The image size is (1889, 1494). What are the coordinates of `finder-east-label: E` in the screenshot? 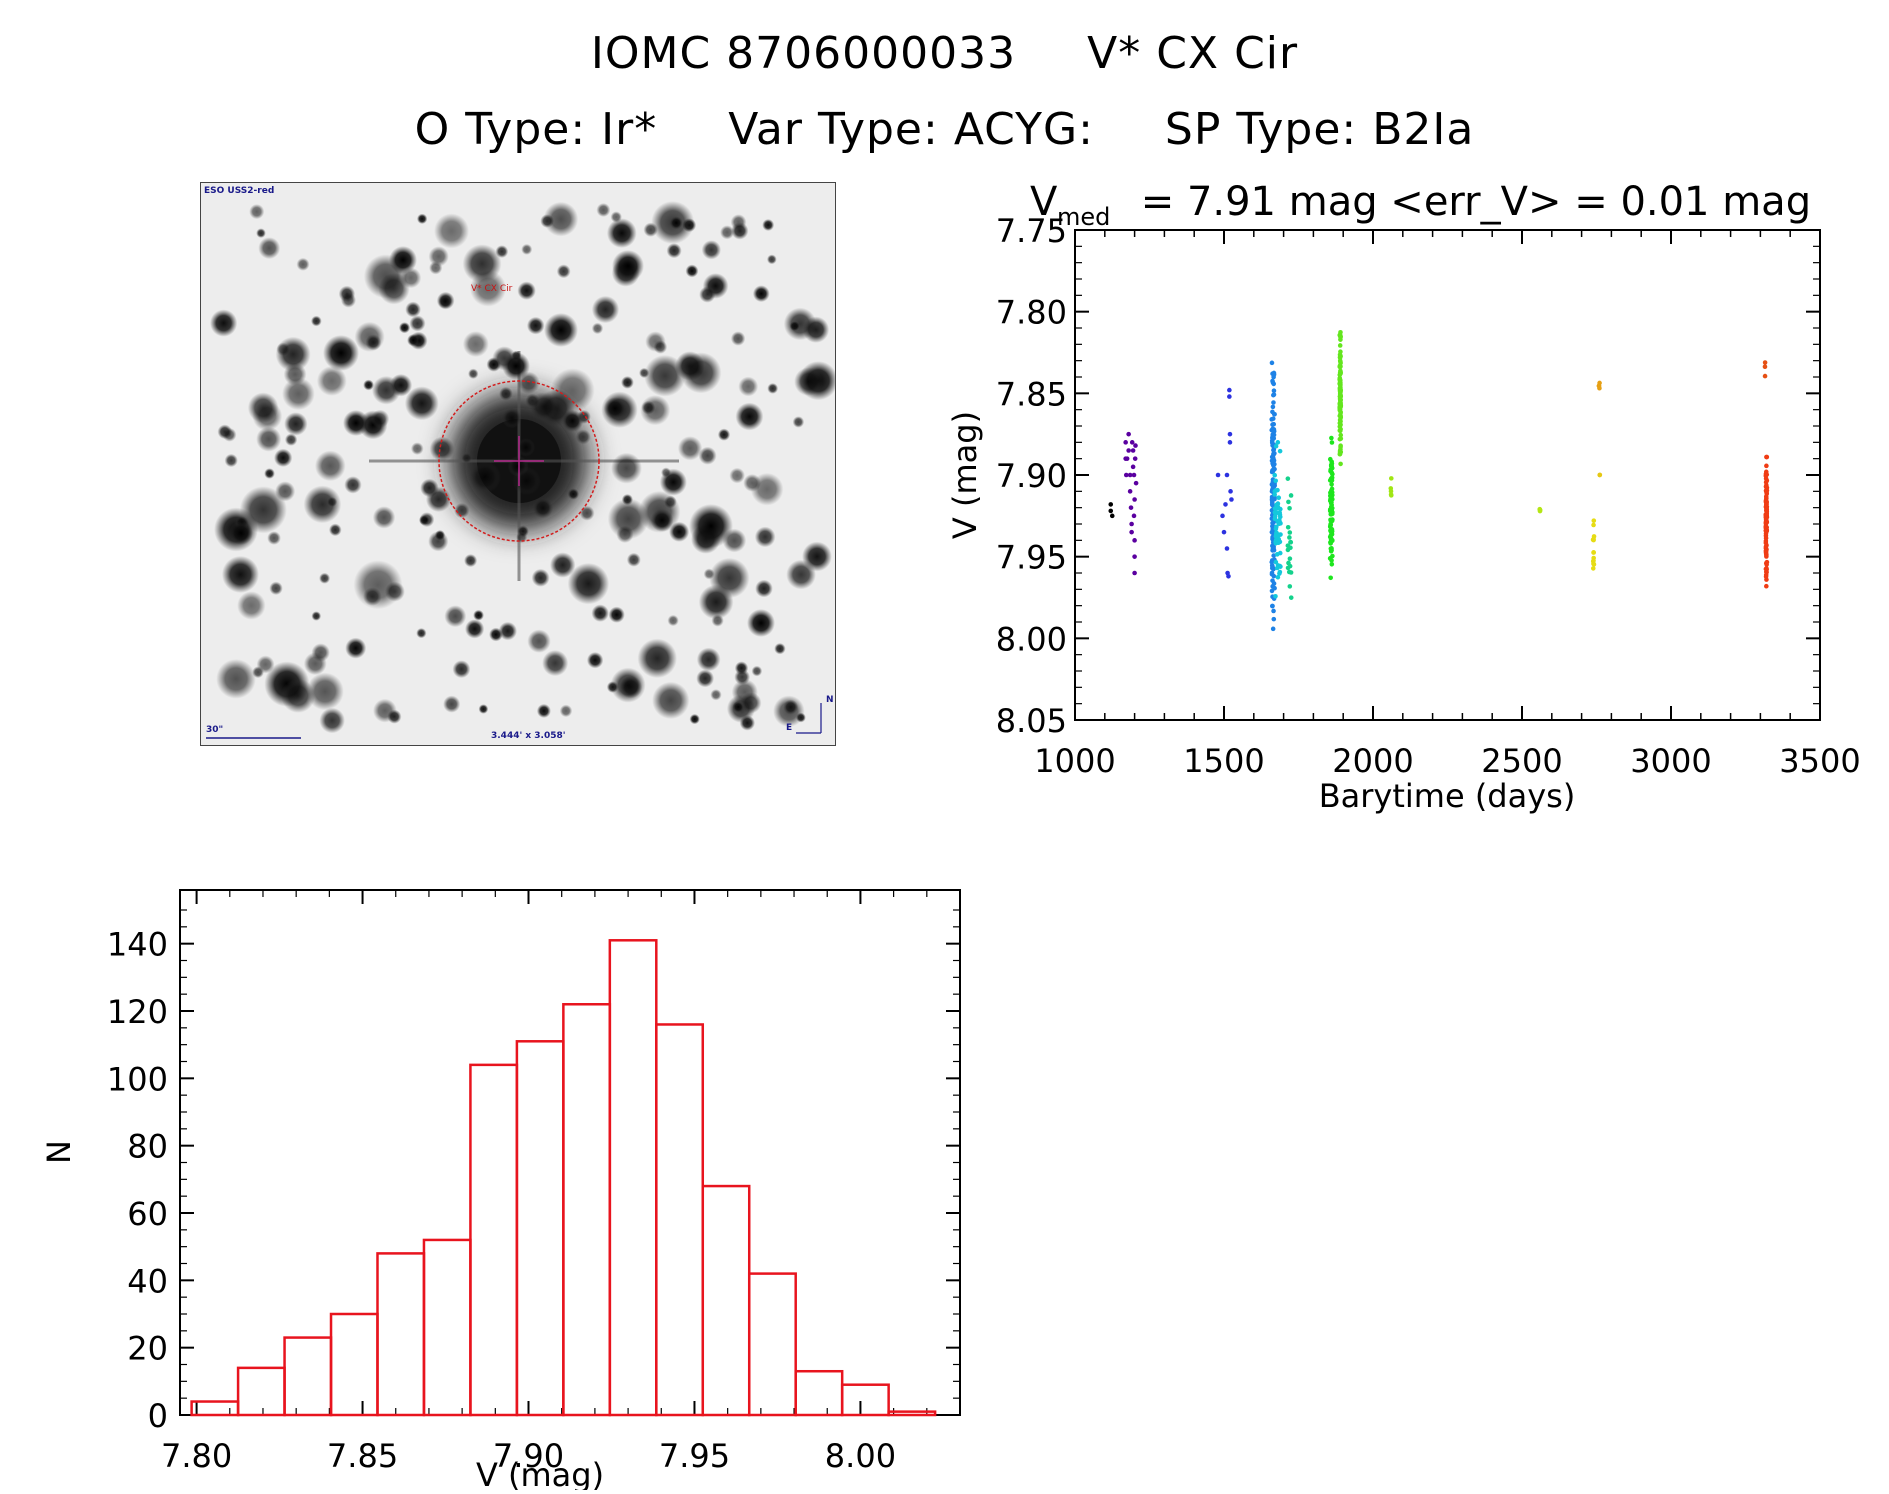 It's located at (789, 728).